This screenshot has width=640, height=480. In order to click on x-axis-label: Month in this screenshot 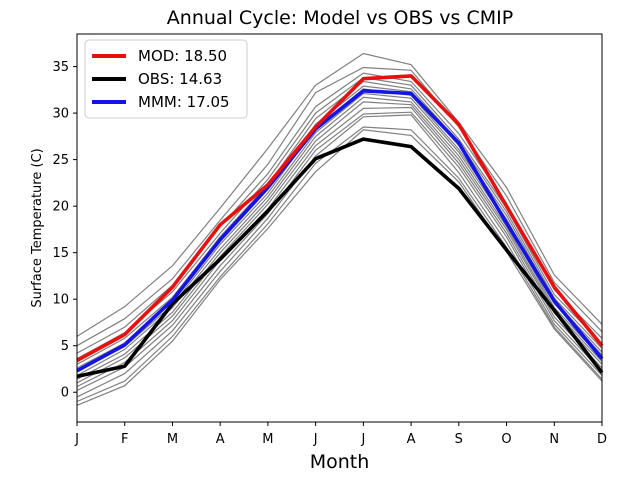, I will do `click(340, 462)`.